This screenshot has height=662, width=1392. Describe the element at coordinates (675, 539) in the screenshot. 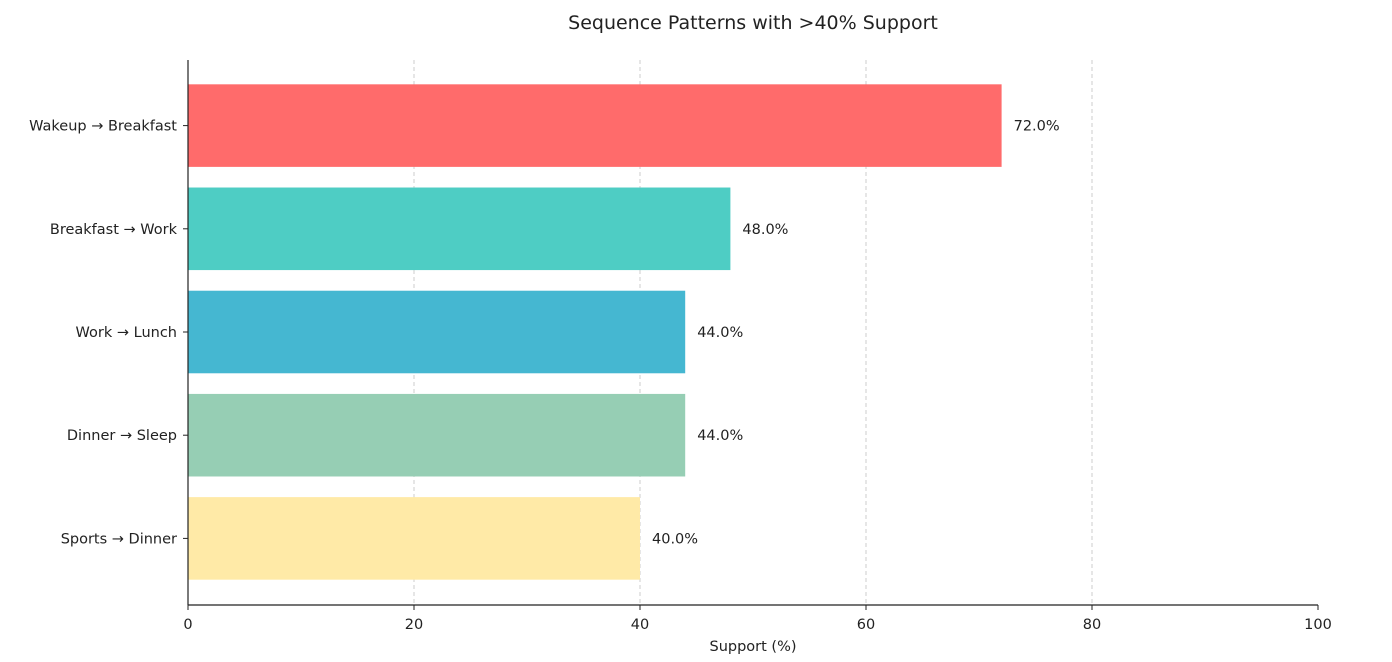

I see `bar-value-label: 40.0%` at that location.